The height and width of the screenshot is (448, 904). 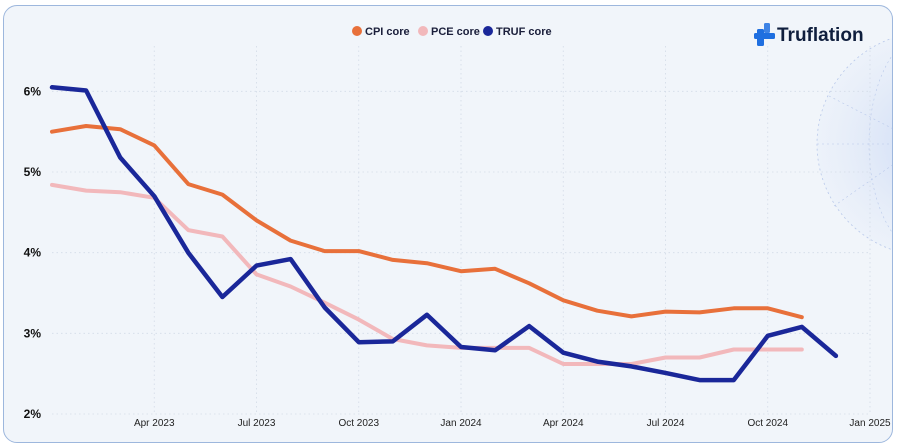 What do you see at coordinates (455, 32) in the screenshot?
I see `legend-label: PCE core` at bounding box center [455, 32].